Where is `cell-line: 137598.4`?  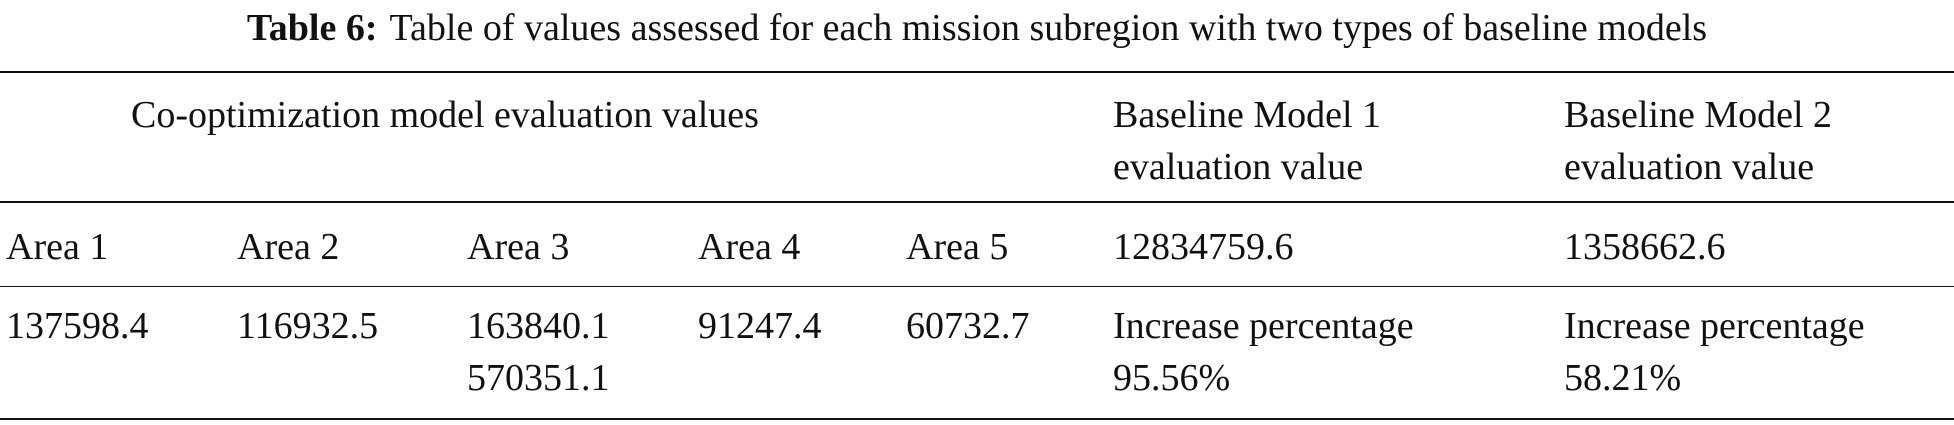 cell-line: 137598.4 is located at coordinates (77, 326).